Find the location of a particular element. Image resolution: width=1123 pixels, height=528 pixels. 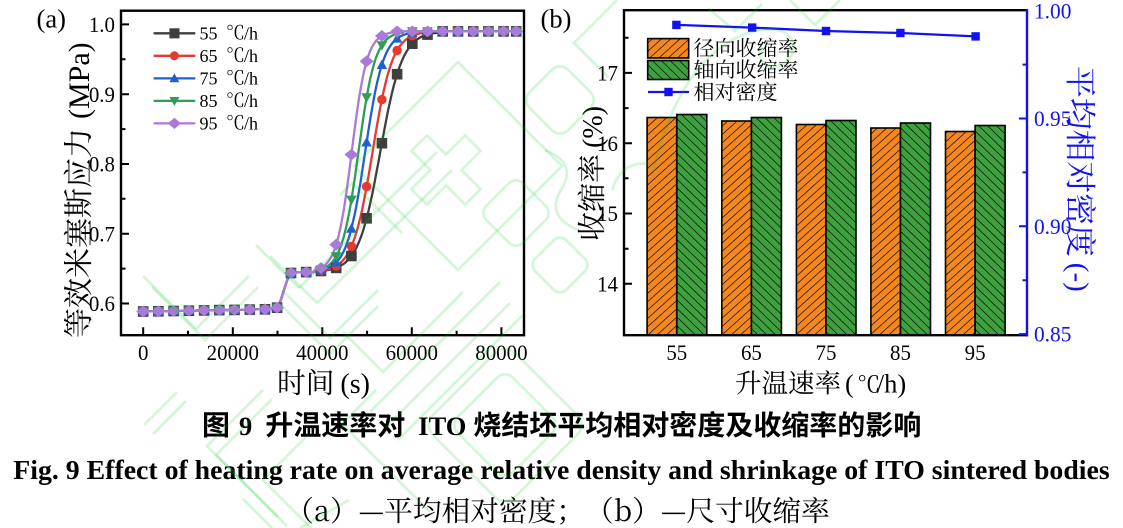

svg-text: (a) is located at coordinates (51, 19).